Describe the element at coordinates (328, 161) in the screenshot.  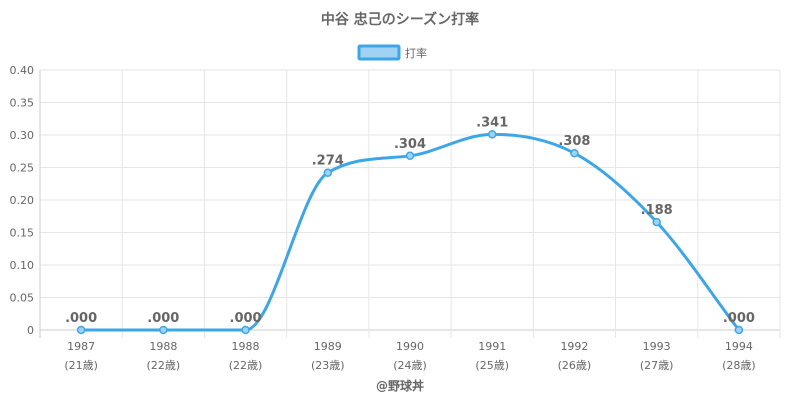
I see `data-label: .274` at that location.